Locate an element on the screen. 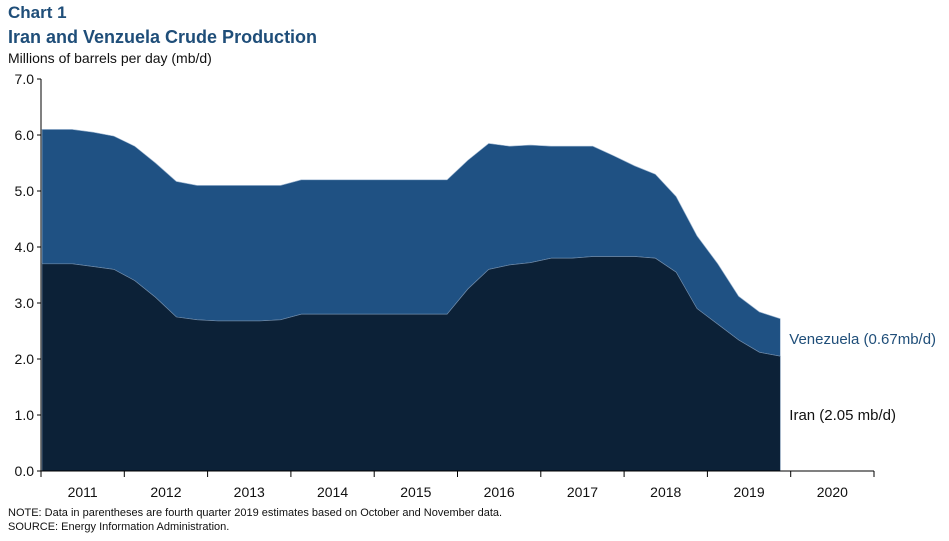 This screenshot has width=949, height=541. x-tick-label: 2014 is located at coordinates (332, 492).